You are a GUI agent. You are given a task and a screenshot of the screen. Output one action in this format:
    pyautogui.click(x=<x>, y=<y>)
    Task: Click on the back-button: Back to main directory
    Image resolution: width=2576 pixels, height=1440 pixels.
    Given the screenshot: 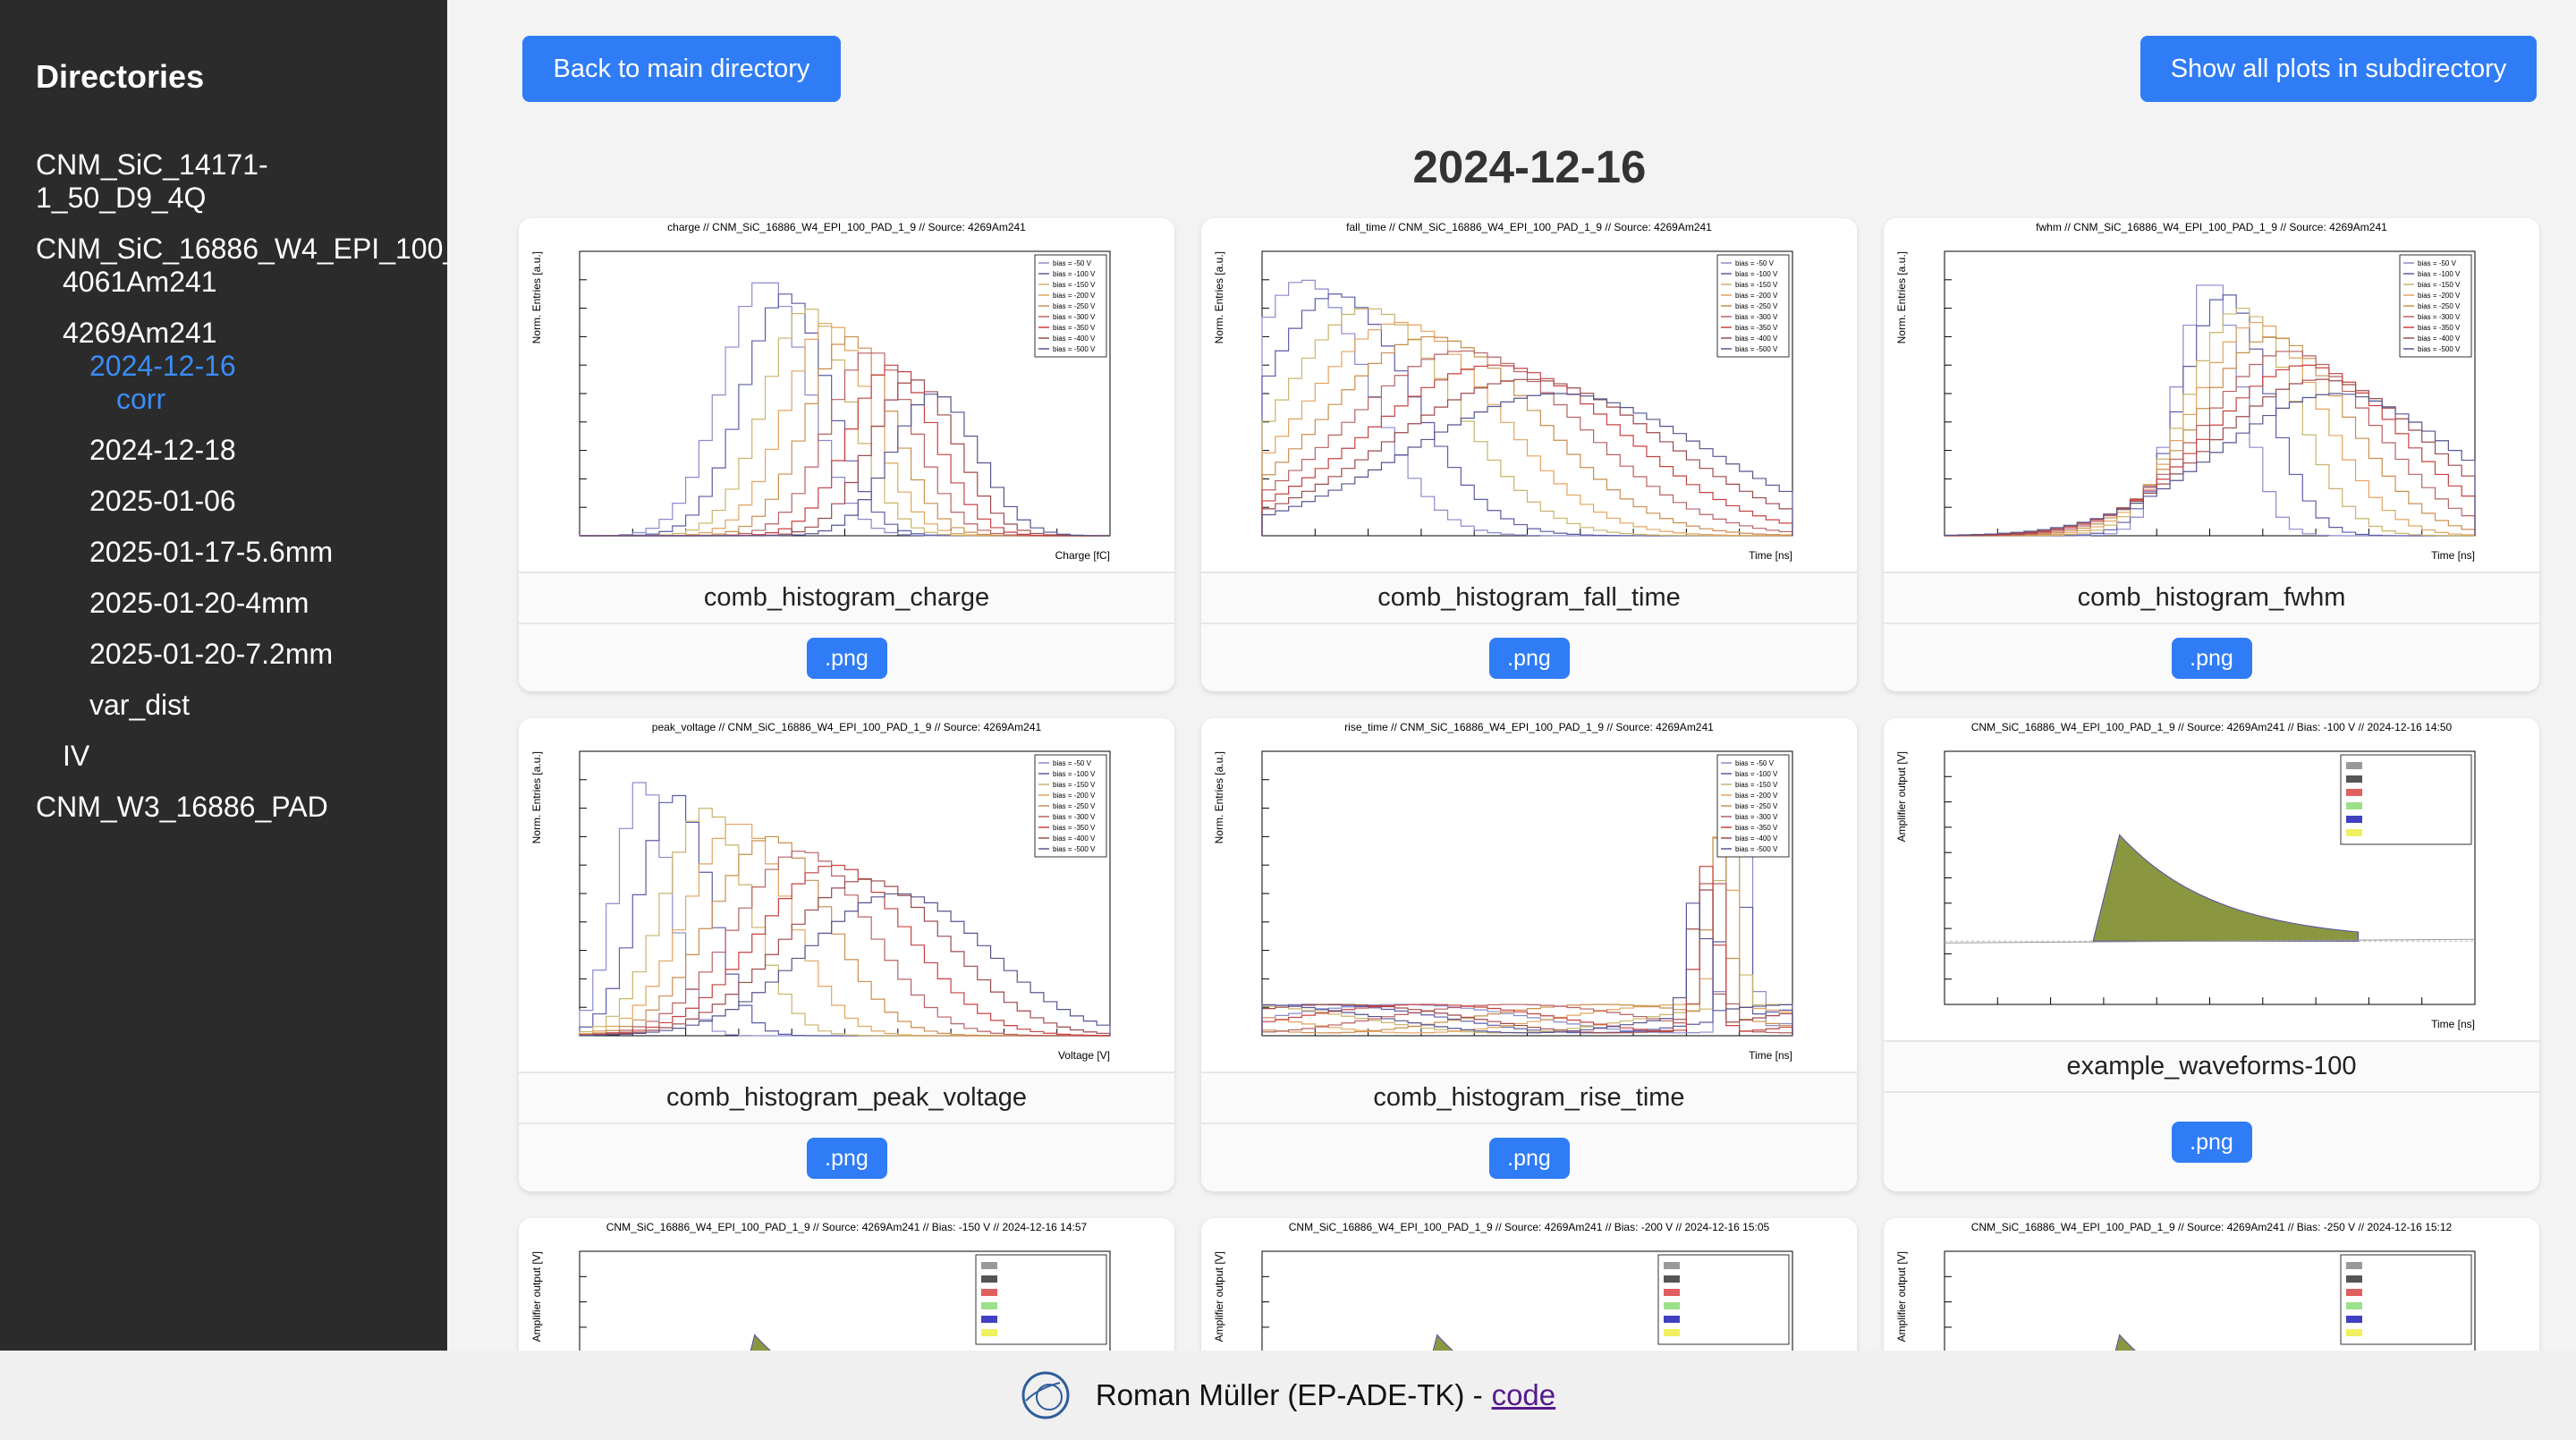 What is the action you would take?
    pyautogui.click(x=681, y=69)
    